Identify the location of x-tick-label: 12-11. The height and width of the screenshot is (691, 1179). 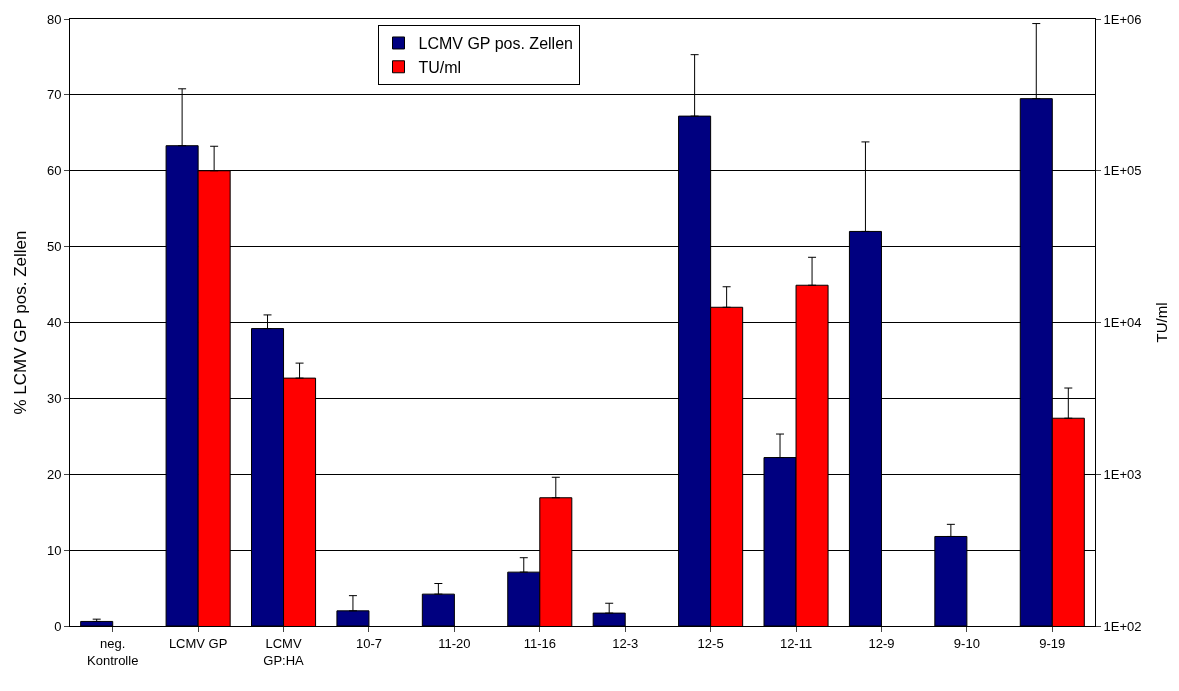
(796, 643).